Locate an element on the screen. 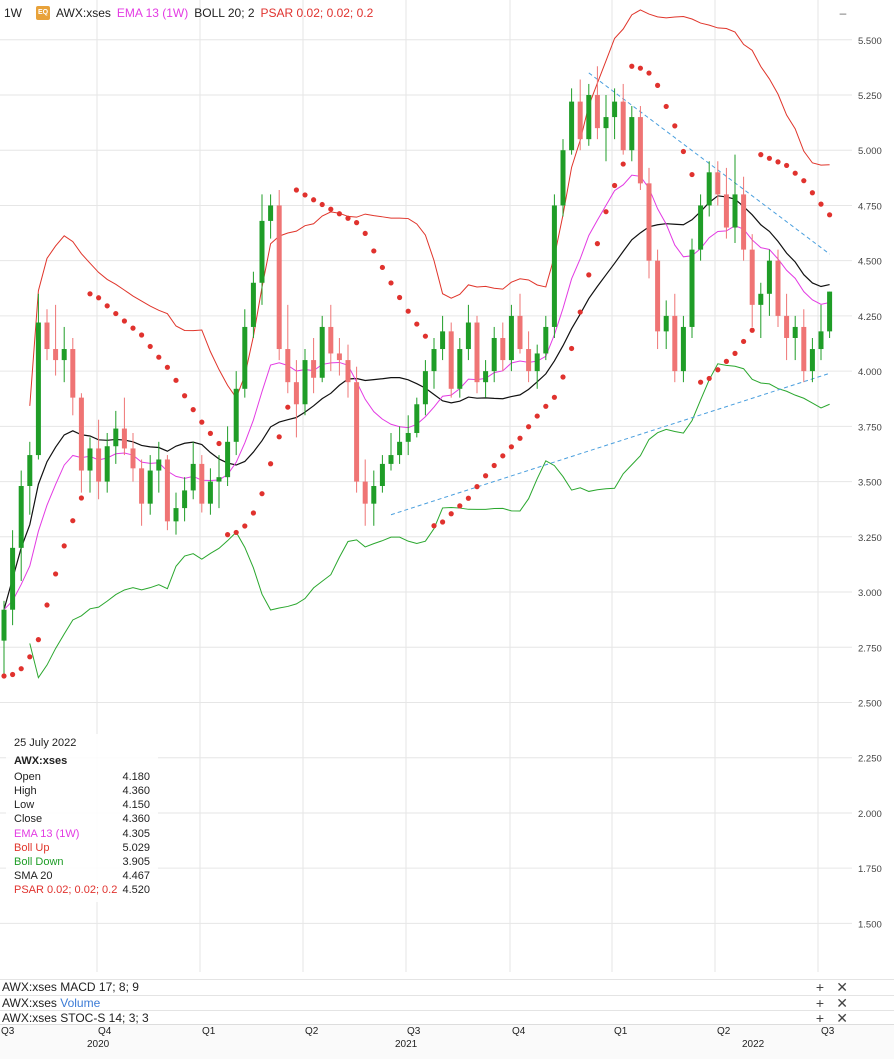 The image size is (894, 1059). macd-expand-icon: + is located at coordinates (819, 987).